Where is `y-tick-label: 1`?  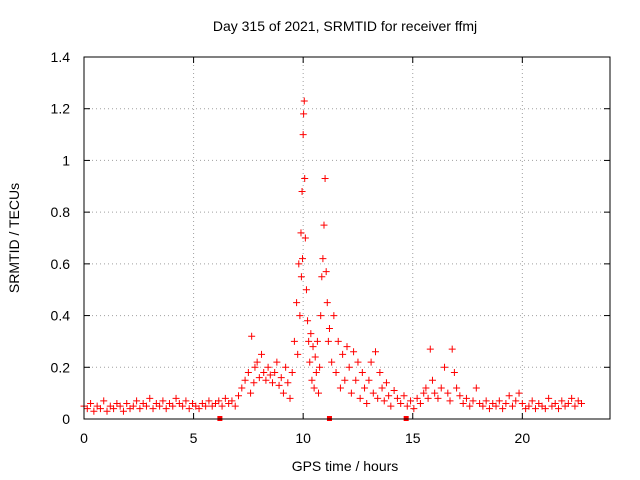
y-tick-label: 1 is located at coordinates (66, 160).